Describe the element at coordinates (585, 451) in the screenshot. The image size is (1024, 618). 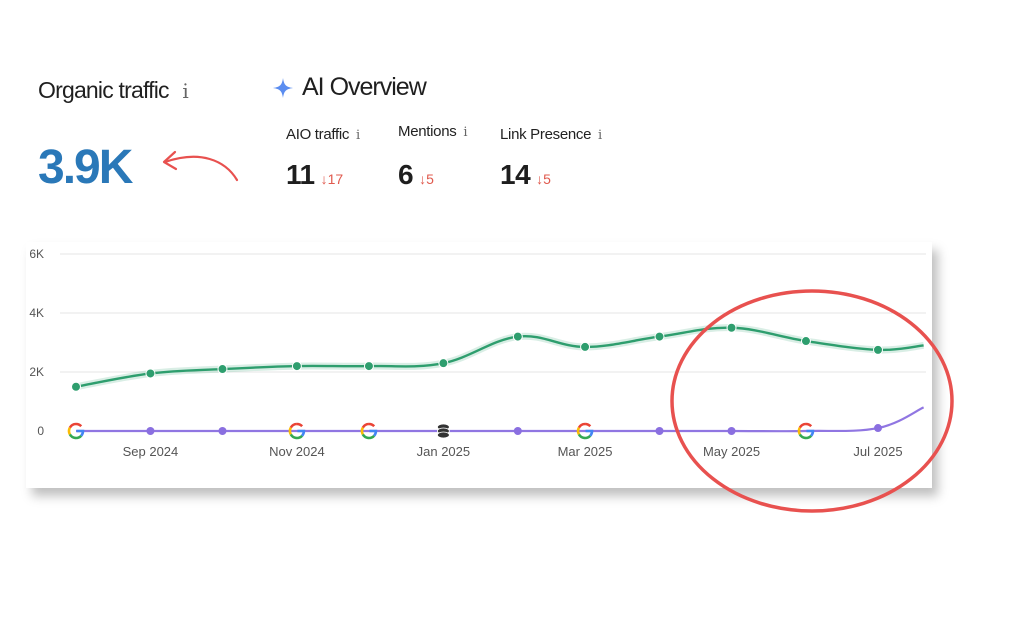
I see `x-tick-label: Mar 2025` at that location.